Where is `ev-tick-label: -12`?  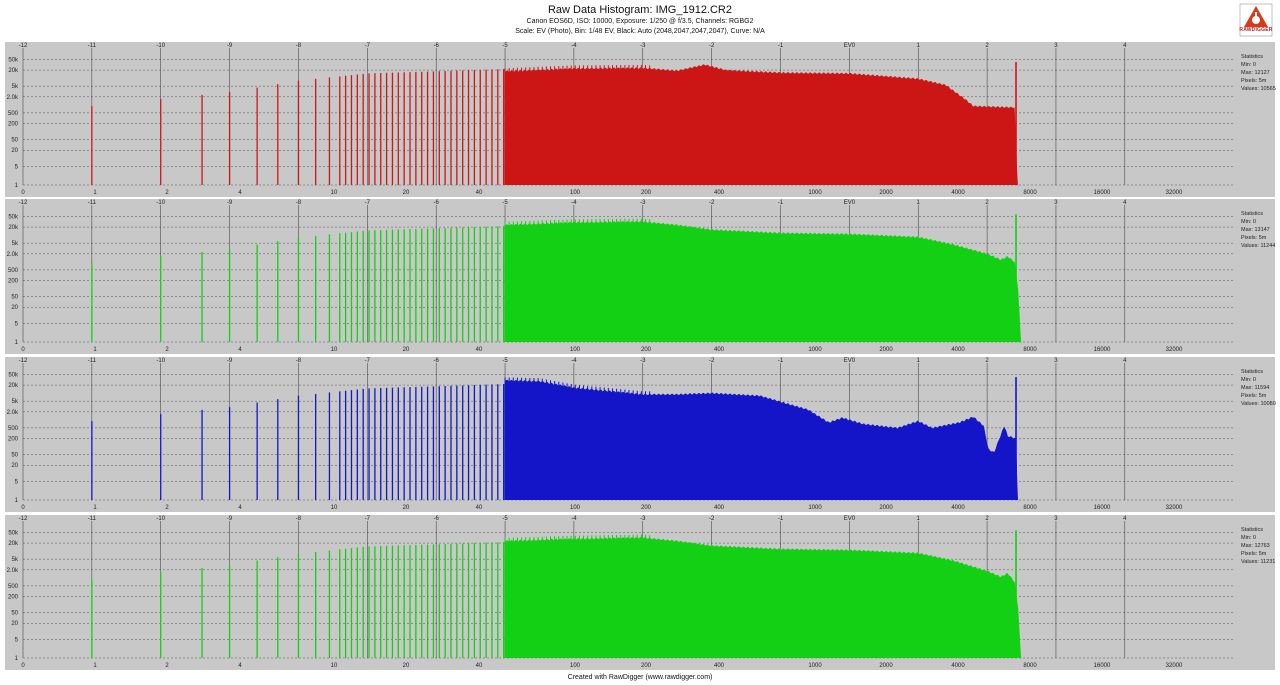 ev-tick-label: -12 is located at coordinates (23, 361).